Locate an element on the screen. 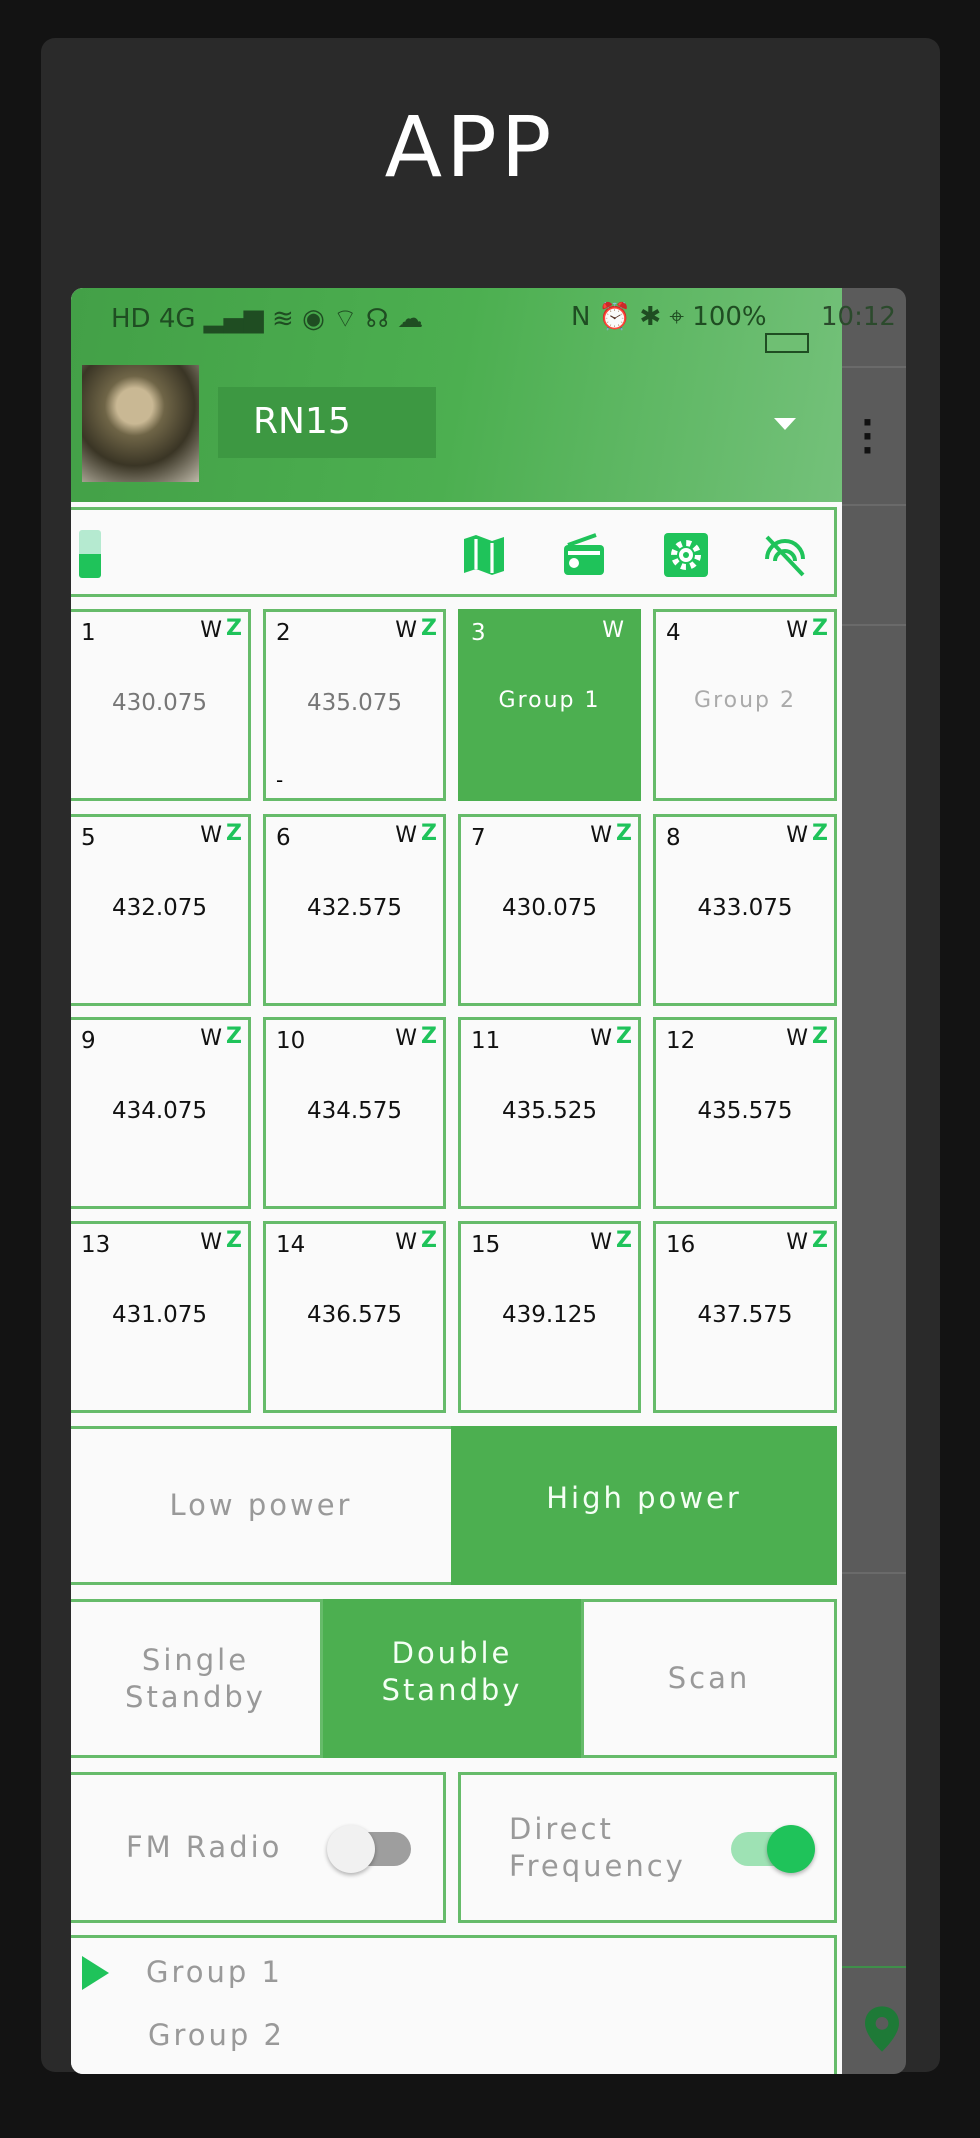 Image resolution: width=980 pixels, height=2138 pixels. channel-label: 430.075 is located at coordinates (549, 908).